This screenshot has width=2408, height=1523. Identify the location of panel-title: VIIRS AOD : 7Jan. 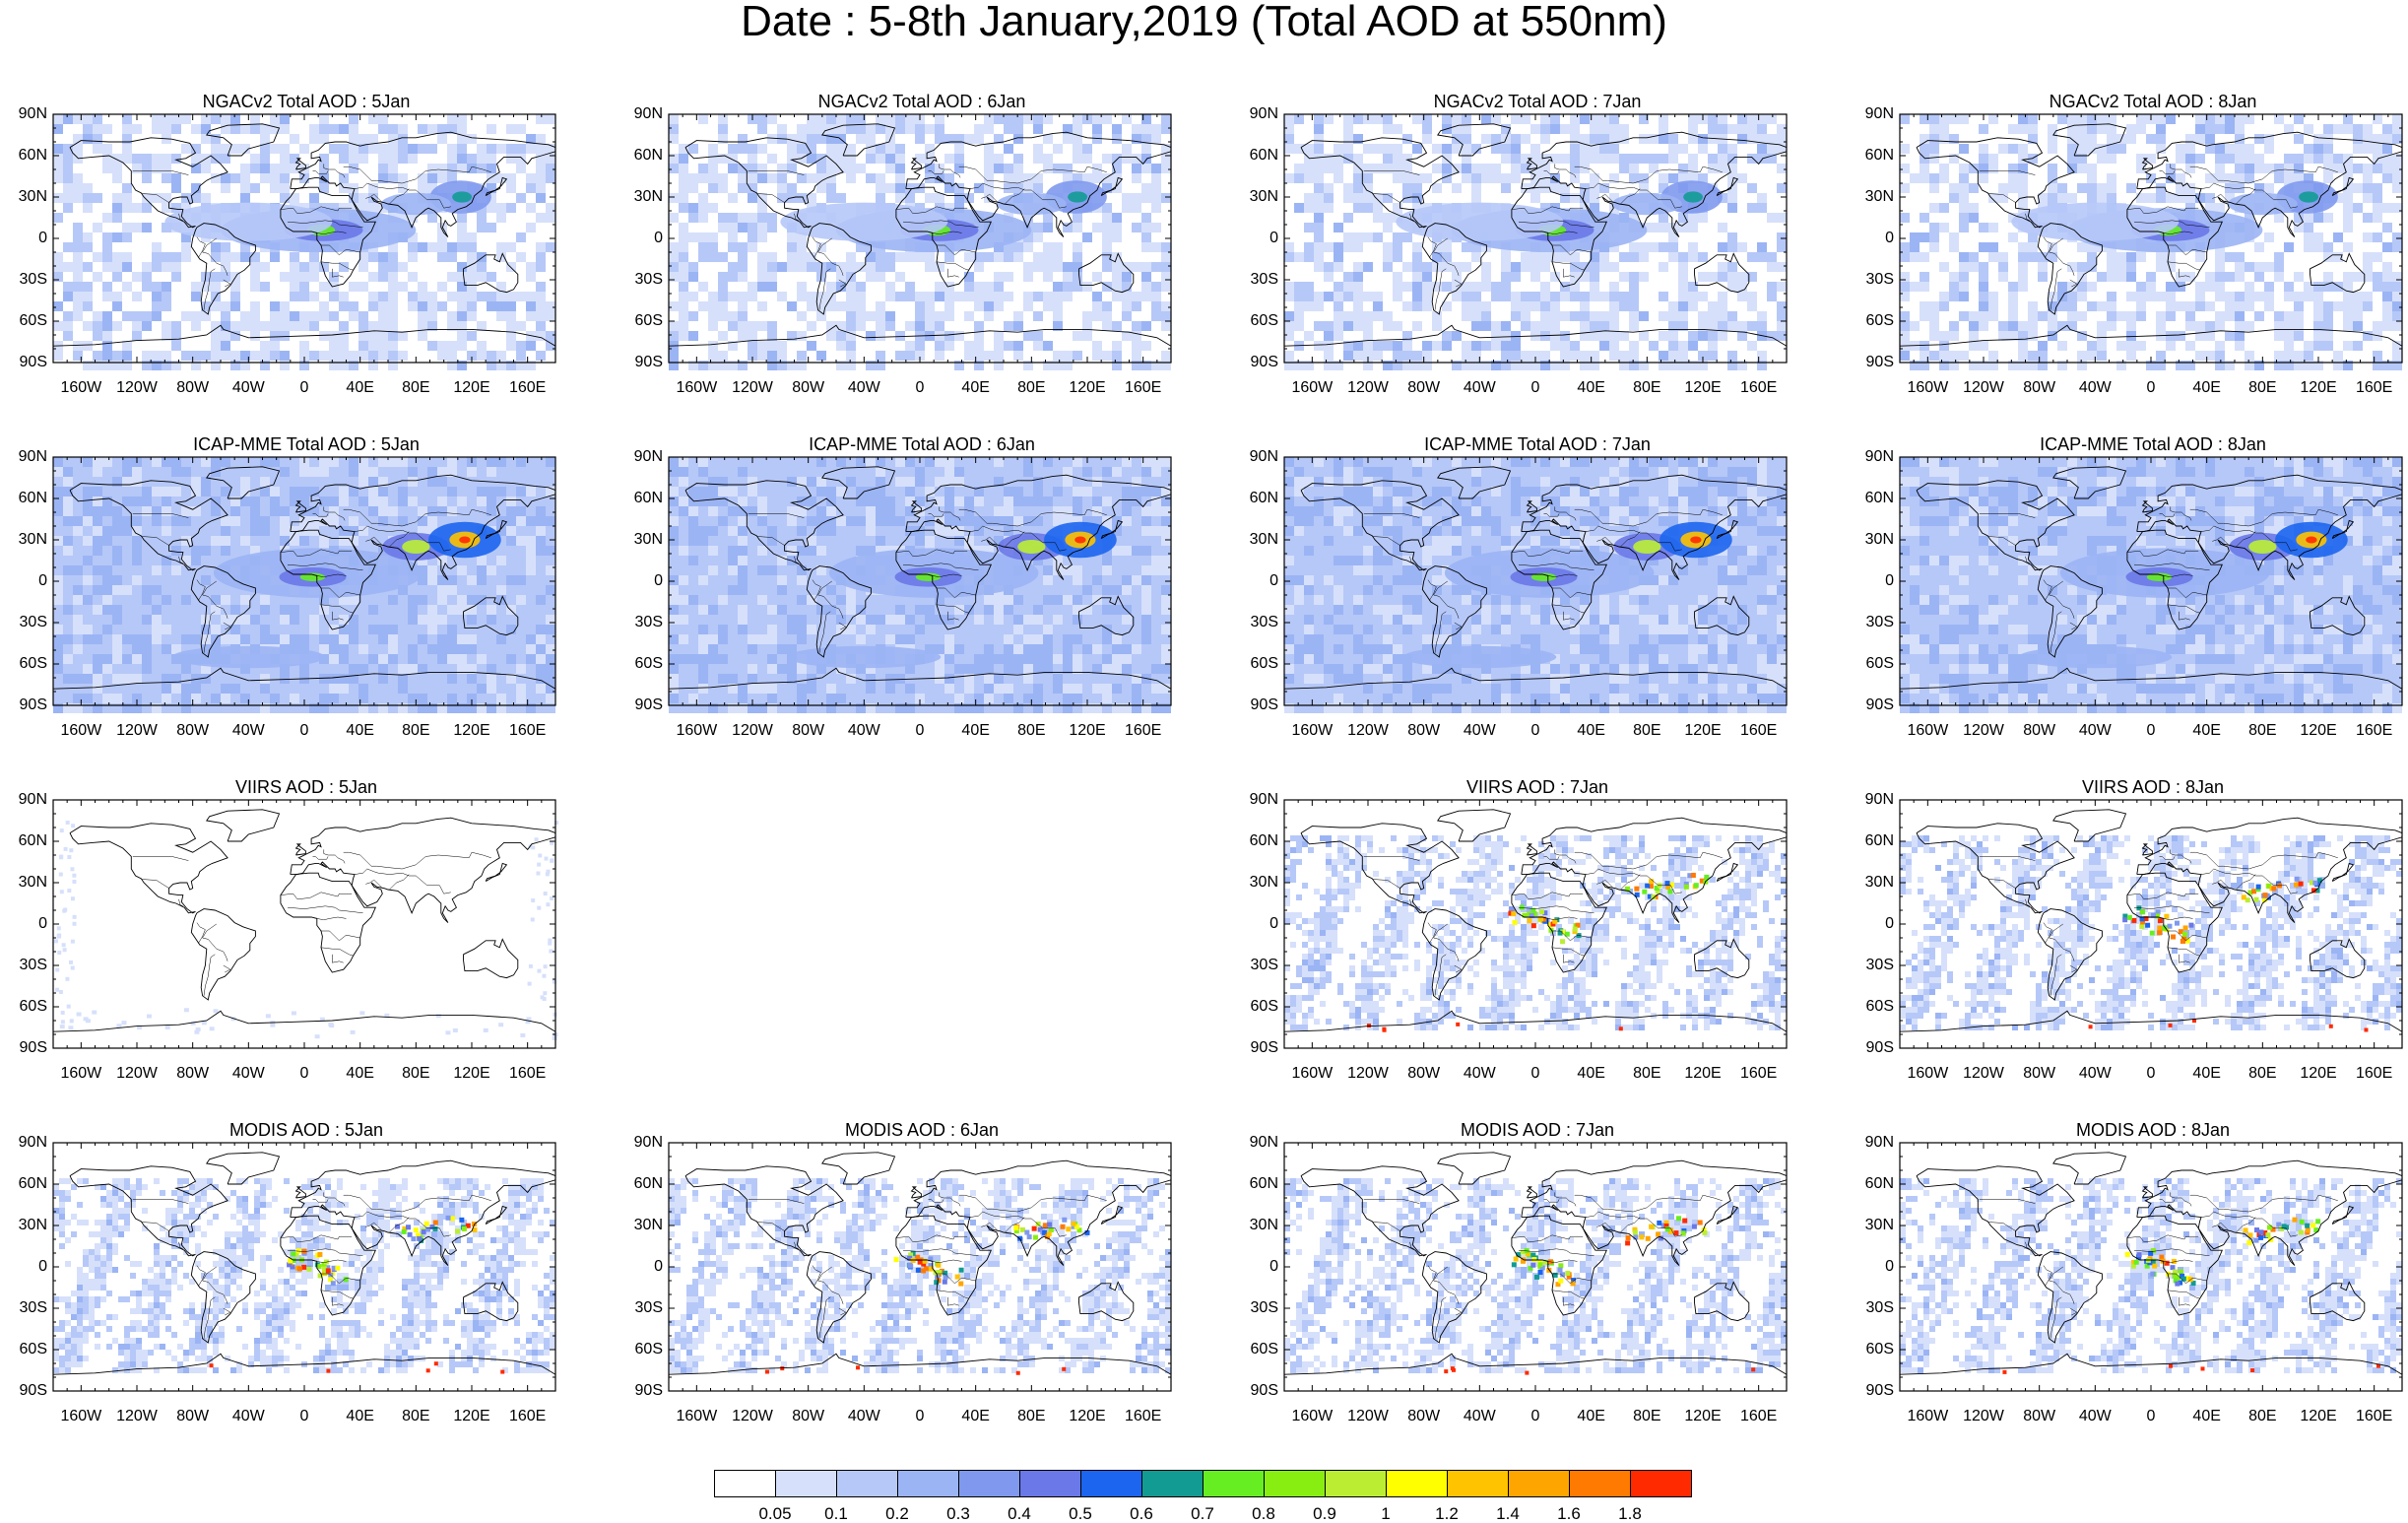
(1537, 787).